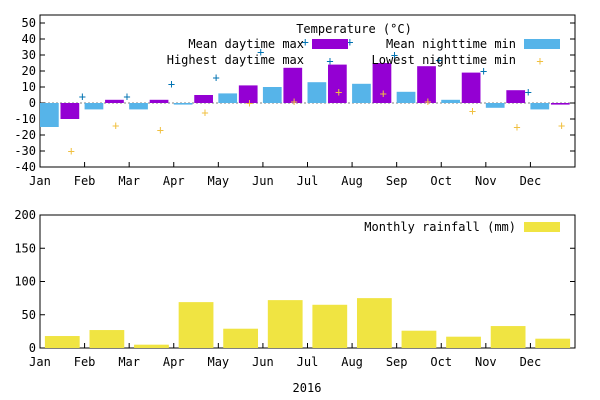 The height and width of the screenshot is (400, 600). What do you see at coordinates (263, 362) in the screenshot?
I see `rainfall-x-tick-label: Jun` at bounding box center [263, 362].